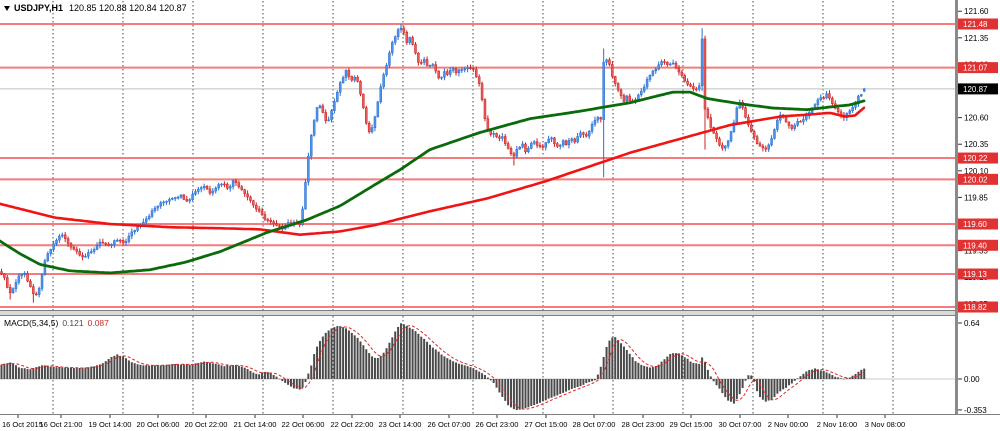 This screenshot has width=1000, height=431. I want to click on svg-text: 120.10, so click(976, 171).